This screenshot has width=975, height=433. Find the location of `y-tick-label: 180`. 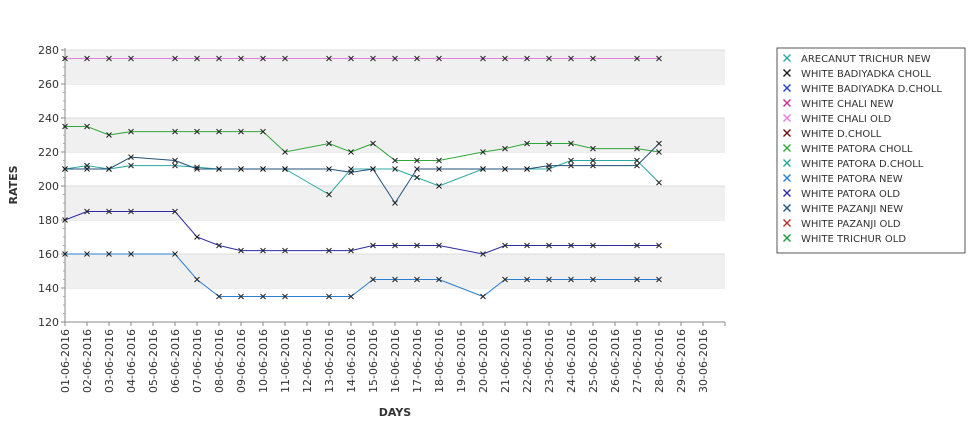

y-tick-label: 180 is located at coordinates (48, 220).